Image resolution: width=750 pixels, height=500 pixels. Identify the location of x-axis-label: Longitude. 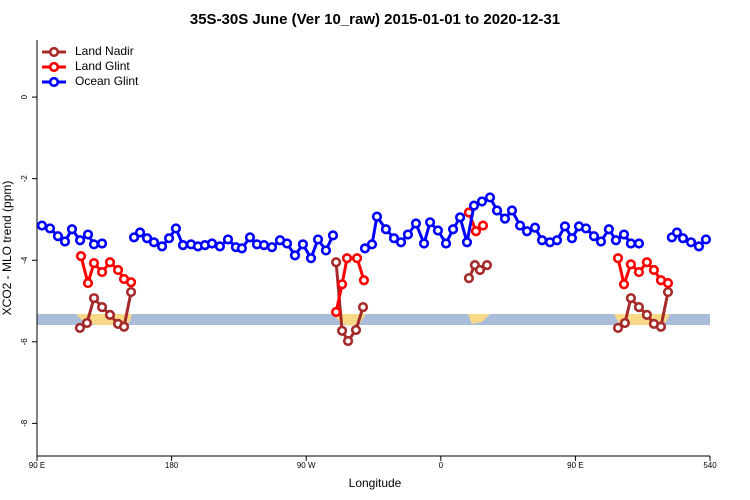
(375, 483).